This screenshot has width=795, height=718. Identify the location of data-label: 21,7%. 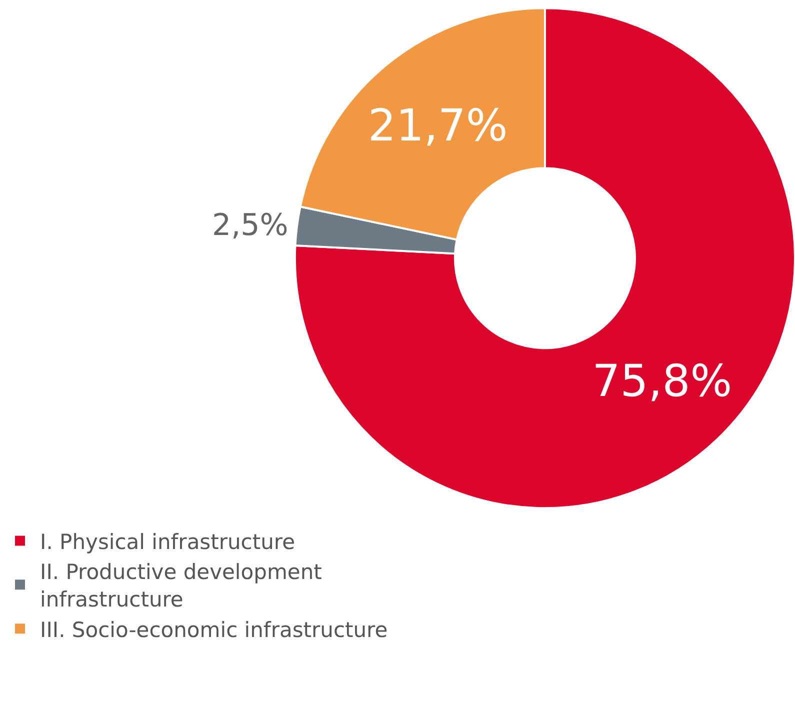
(438, 126).